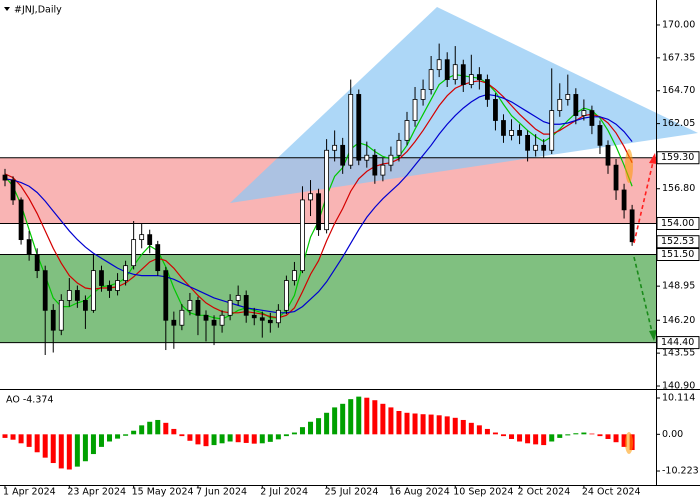 Image resolution: width=700 pixels, height=500 pixels. I want to click on x-tick-label: 24 Oct 2024, so click(611, 492).